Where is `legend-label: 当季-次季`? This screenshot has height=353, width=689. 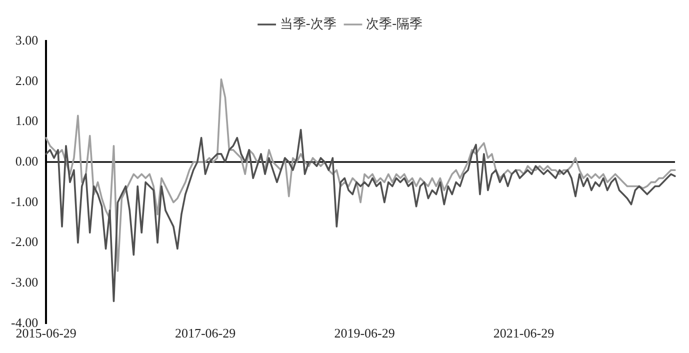 legend-label: 当季-次季 is located at coordinates (308, 24).